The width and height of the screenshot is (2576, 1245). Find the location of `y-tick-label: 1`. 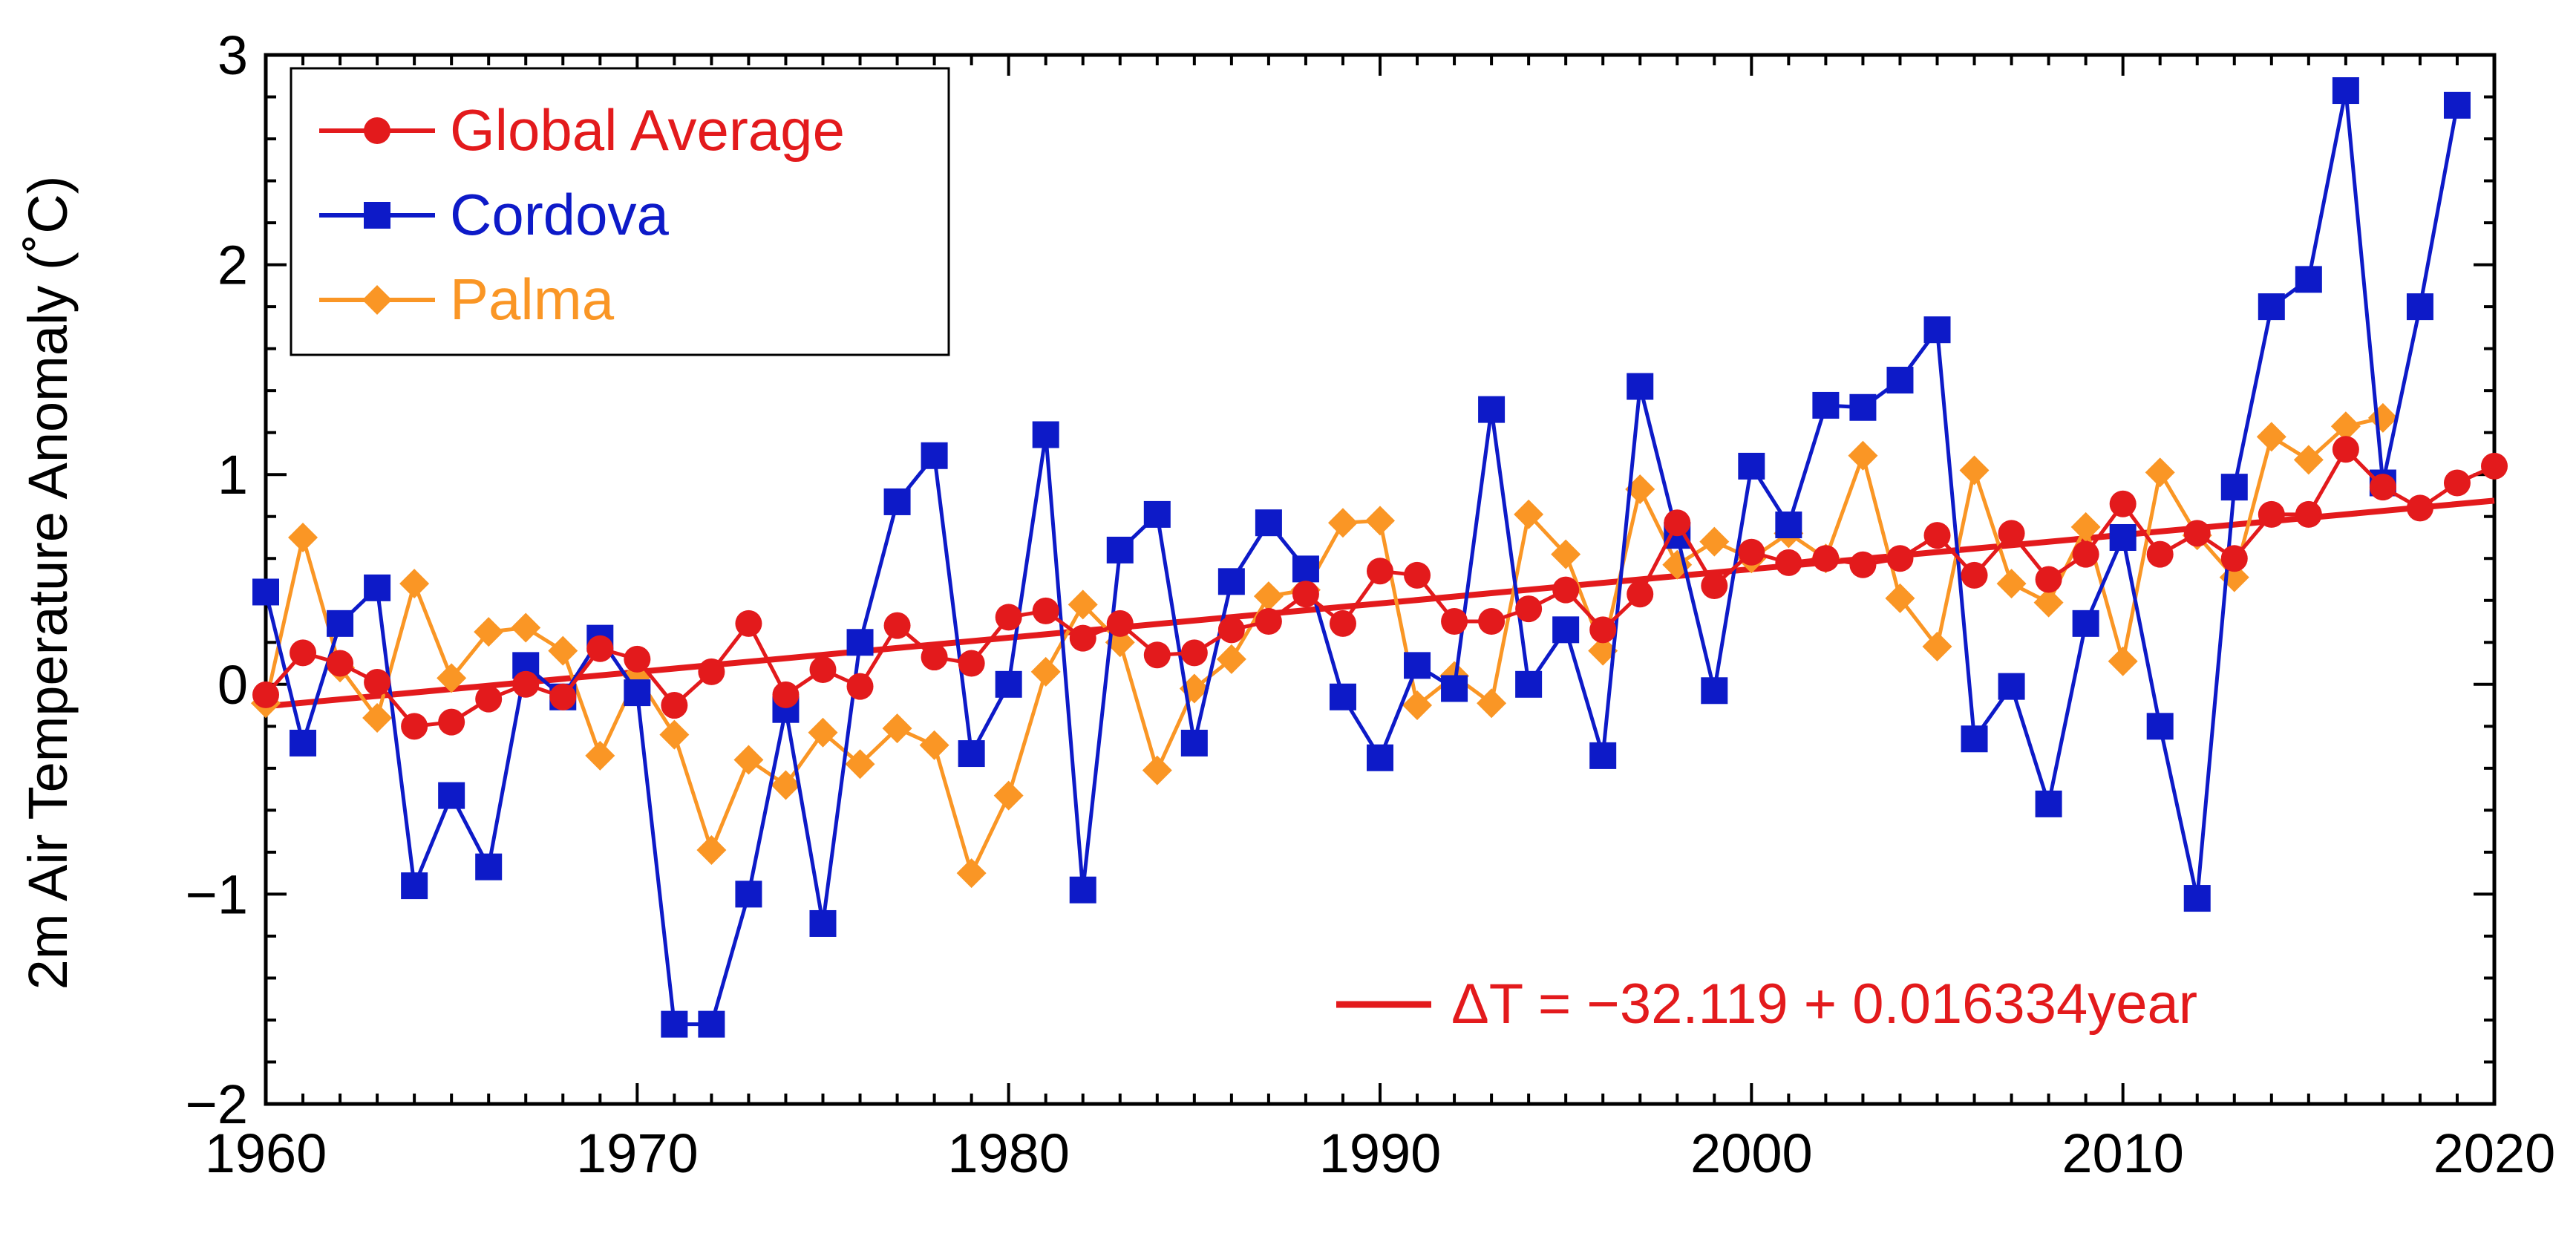

y-tick-label: 1 is located at coordinates (233, 475).